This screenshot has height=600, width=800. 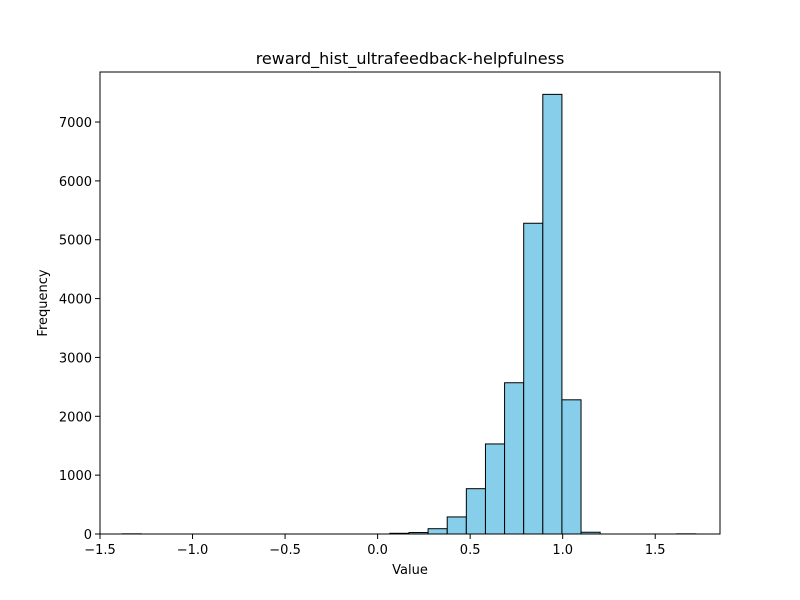 I want to click on y-axis-ticks: 0 1000 2000 3000 4000 5000 6000 7000, so click(x=79, y=329).